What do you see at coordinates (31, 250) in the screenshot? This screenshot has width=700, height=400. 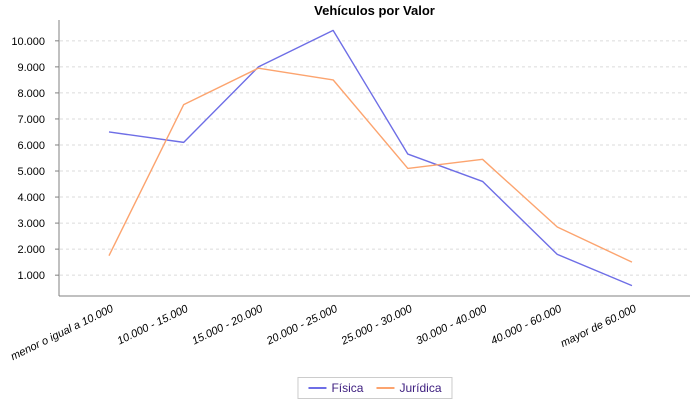 I see `y-tick-label: 2.000` at bounding box center [31, 250].